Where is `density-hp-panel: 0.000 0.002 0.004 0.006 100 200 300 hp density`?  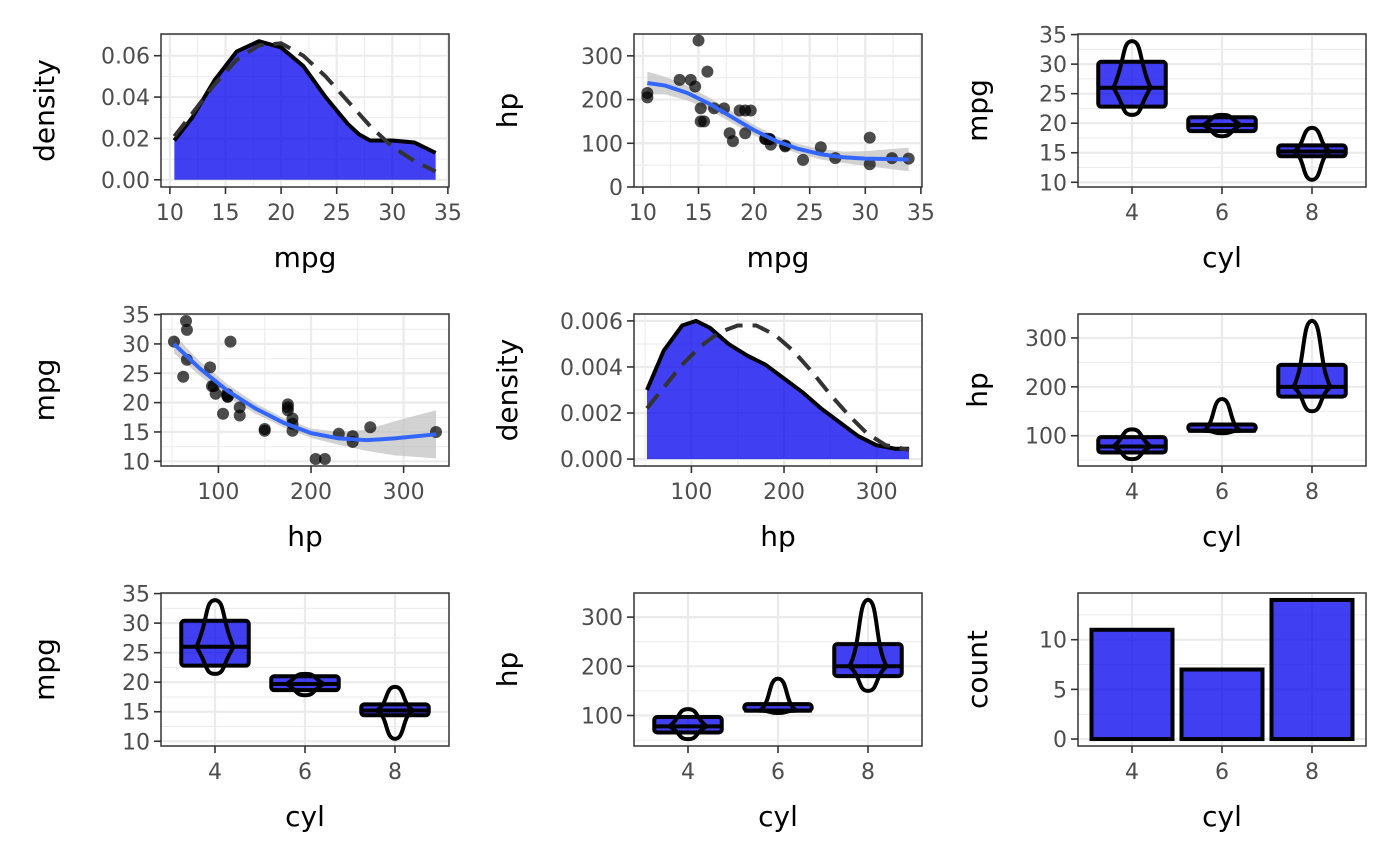
density-hp-panel: 0.000 0.002 0.004 0.006 100 200 300 hp density is located at coordinates (707, 431).